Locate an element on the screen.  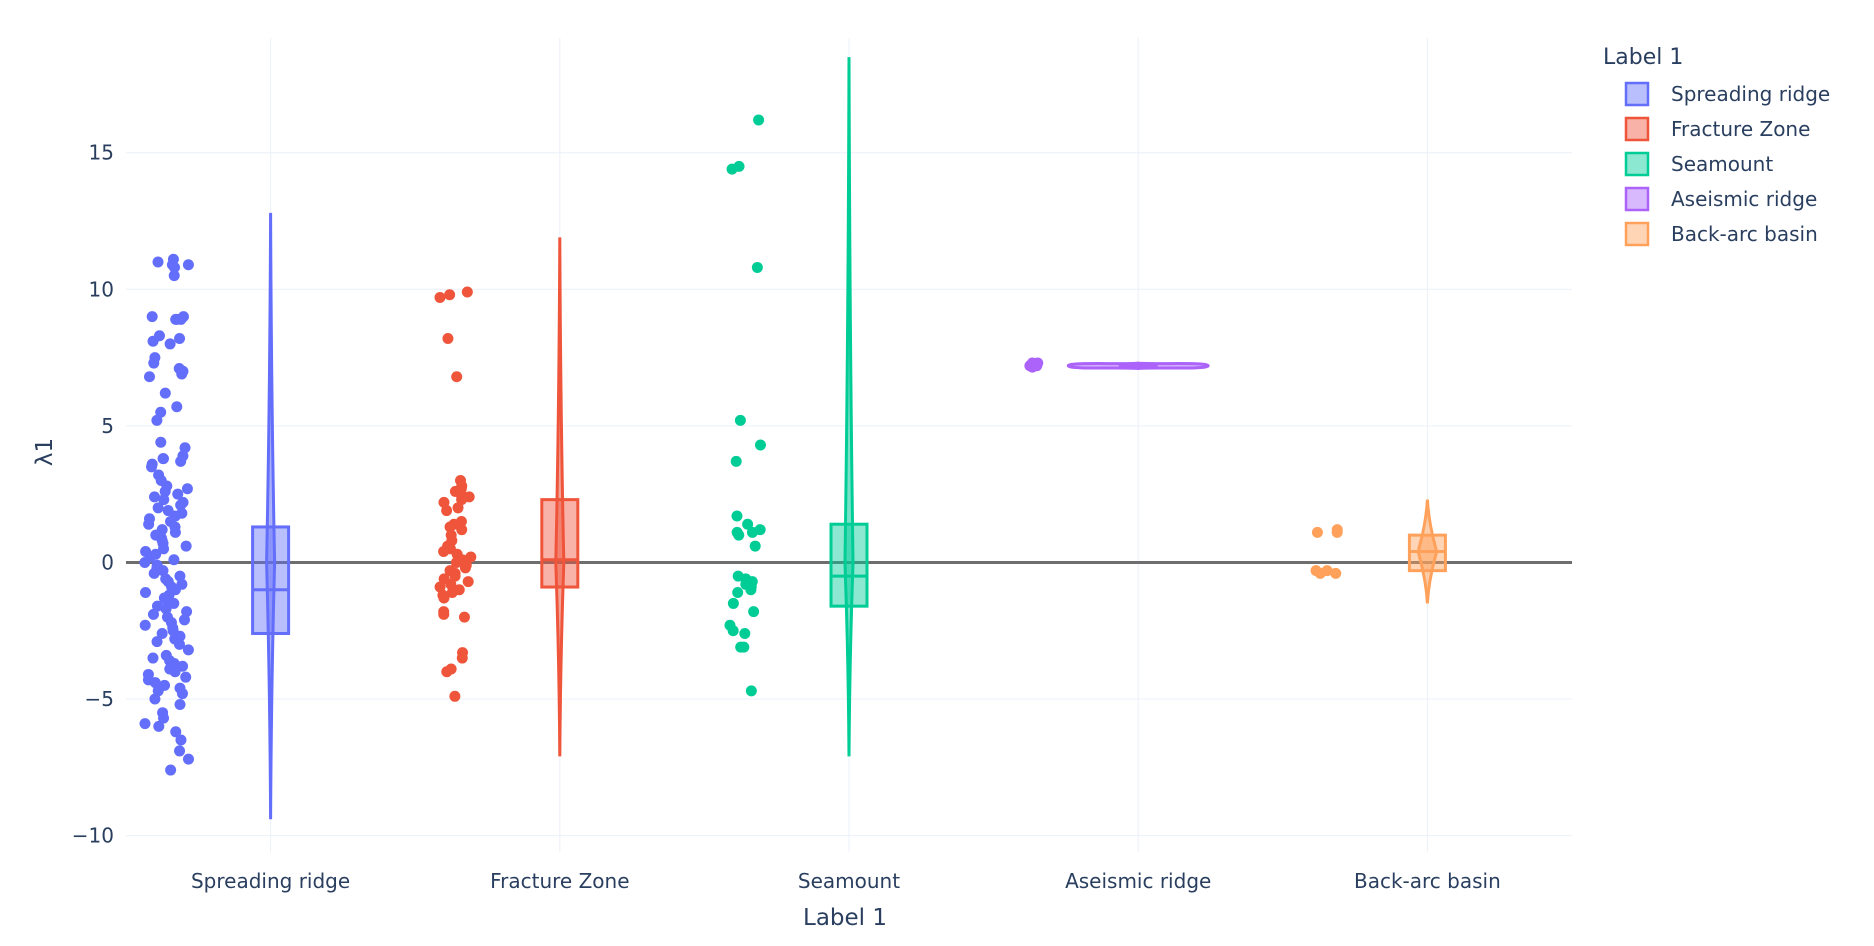
x-tick-label: Fracture Zone is located at coordinates (559, 881).